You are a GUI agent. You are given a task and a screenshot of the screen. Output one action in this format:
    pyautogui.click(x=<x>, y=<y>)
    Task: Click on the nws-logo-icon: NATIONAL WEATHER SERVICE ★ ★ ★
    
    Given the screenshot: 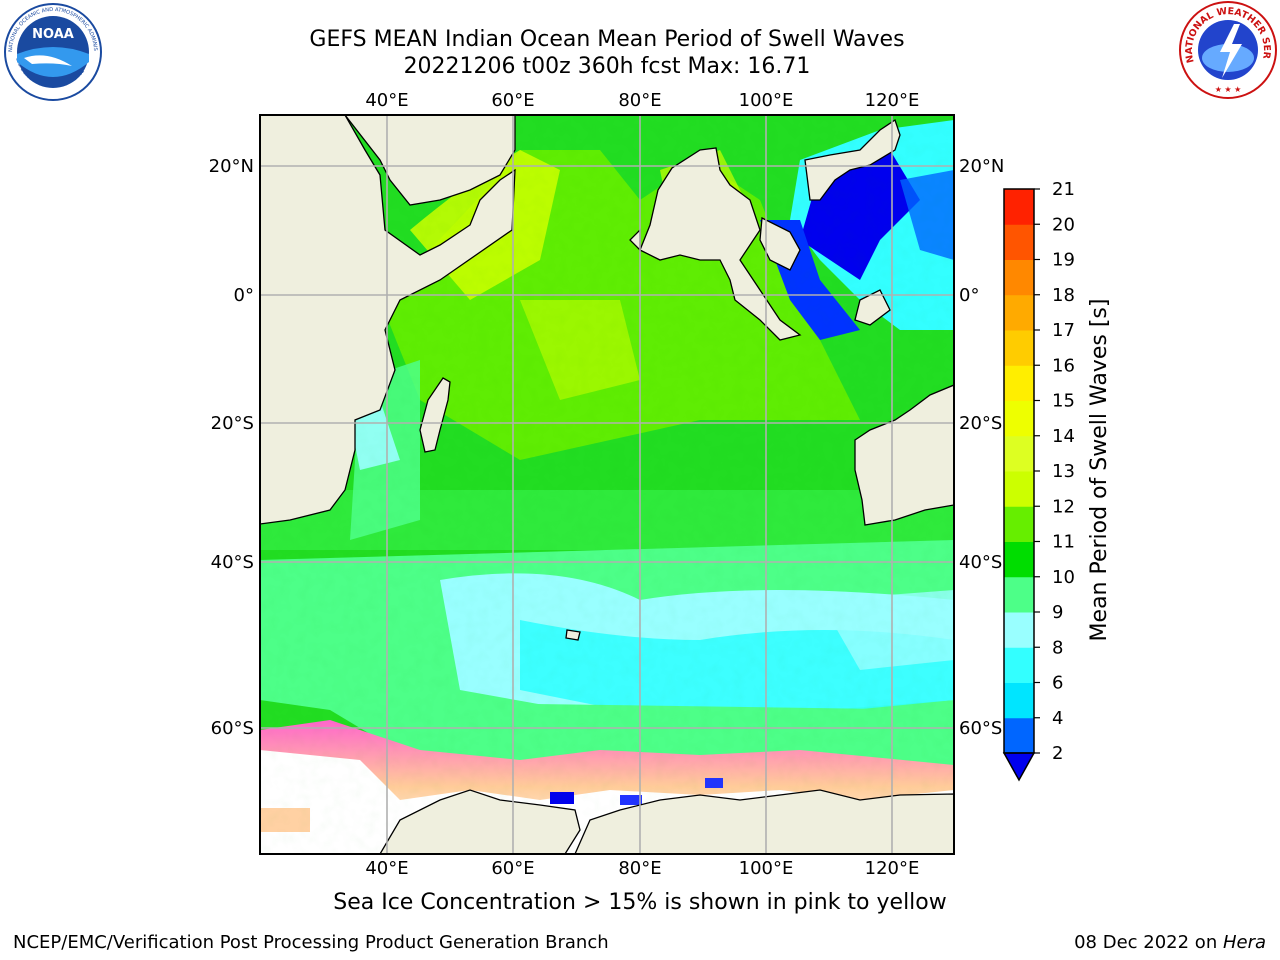 What is the action you would take?
    pyautogui.click(x=1226, y=49)
    